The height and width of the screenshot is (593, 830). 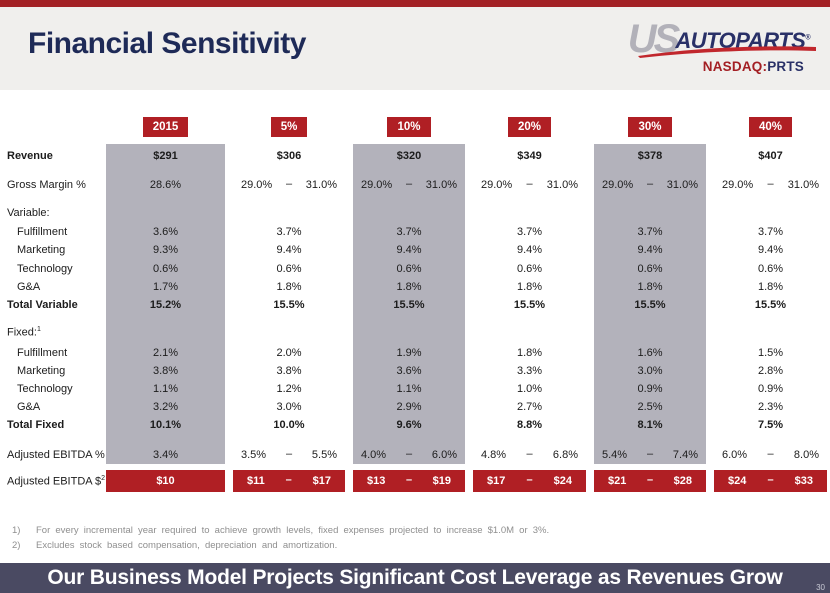 What do you see at coordinates (49, 156) in the screenshot?
I see `row-label: Revenue` at bounding box center [49, 156].